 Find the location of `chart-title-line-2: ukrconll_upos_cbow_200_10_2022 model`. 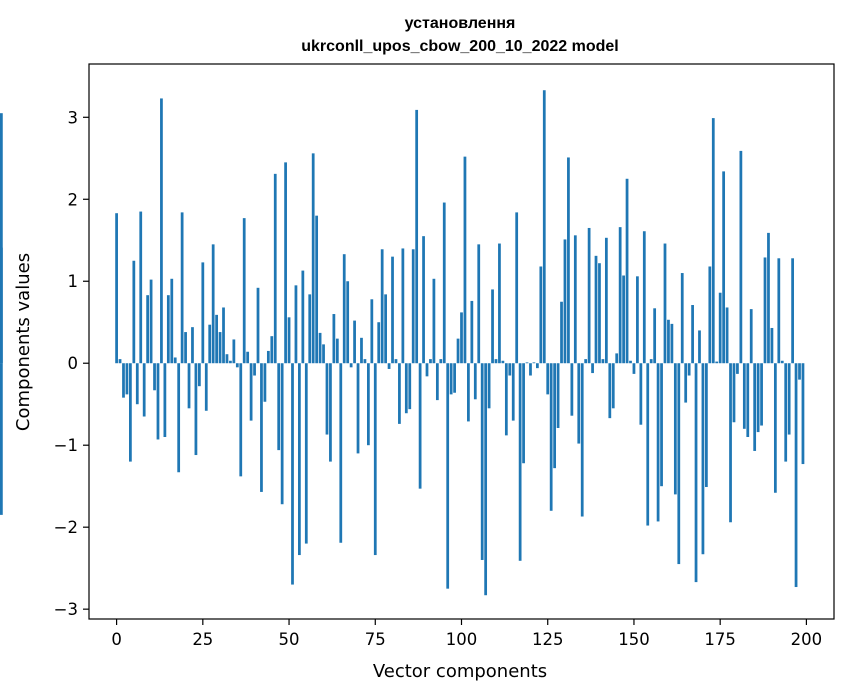

chart-title-line-2: ukrconll_upos_cbow_200_10_2022 model is located at coordinates (459, 46).